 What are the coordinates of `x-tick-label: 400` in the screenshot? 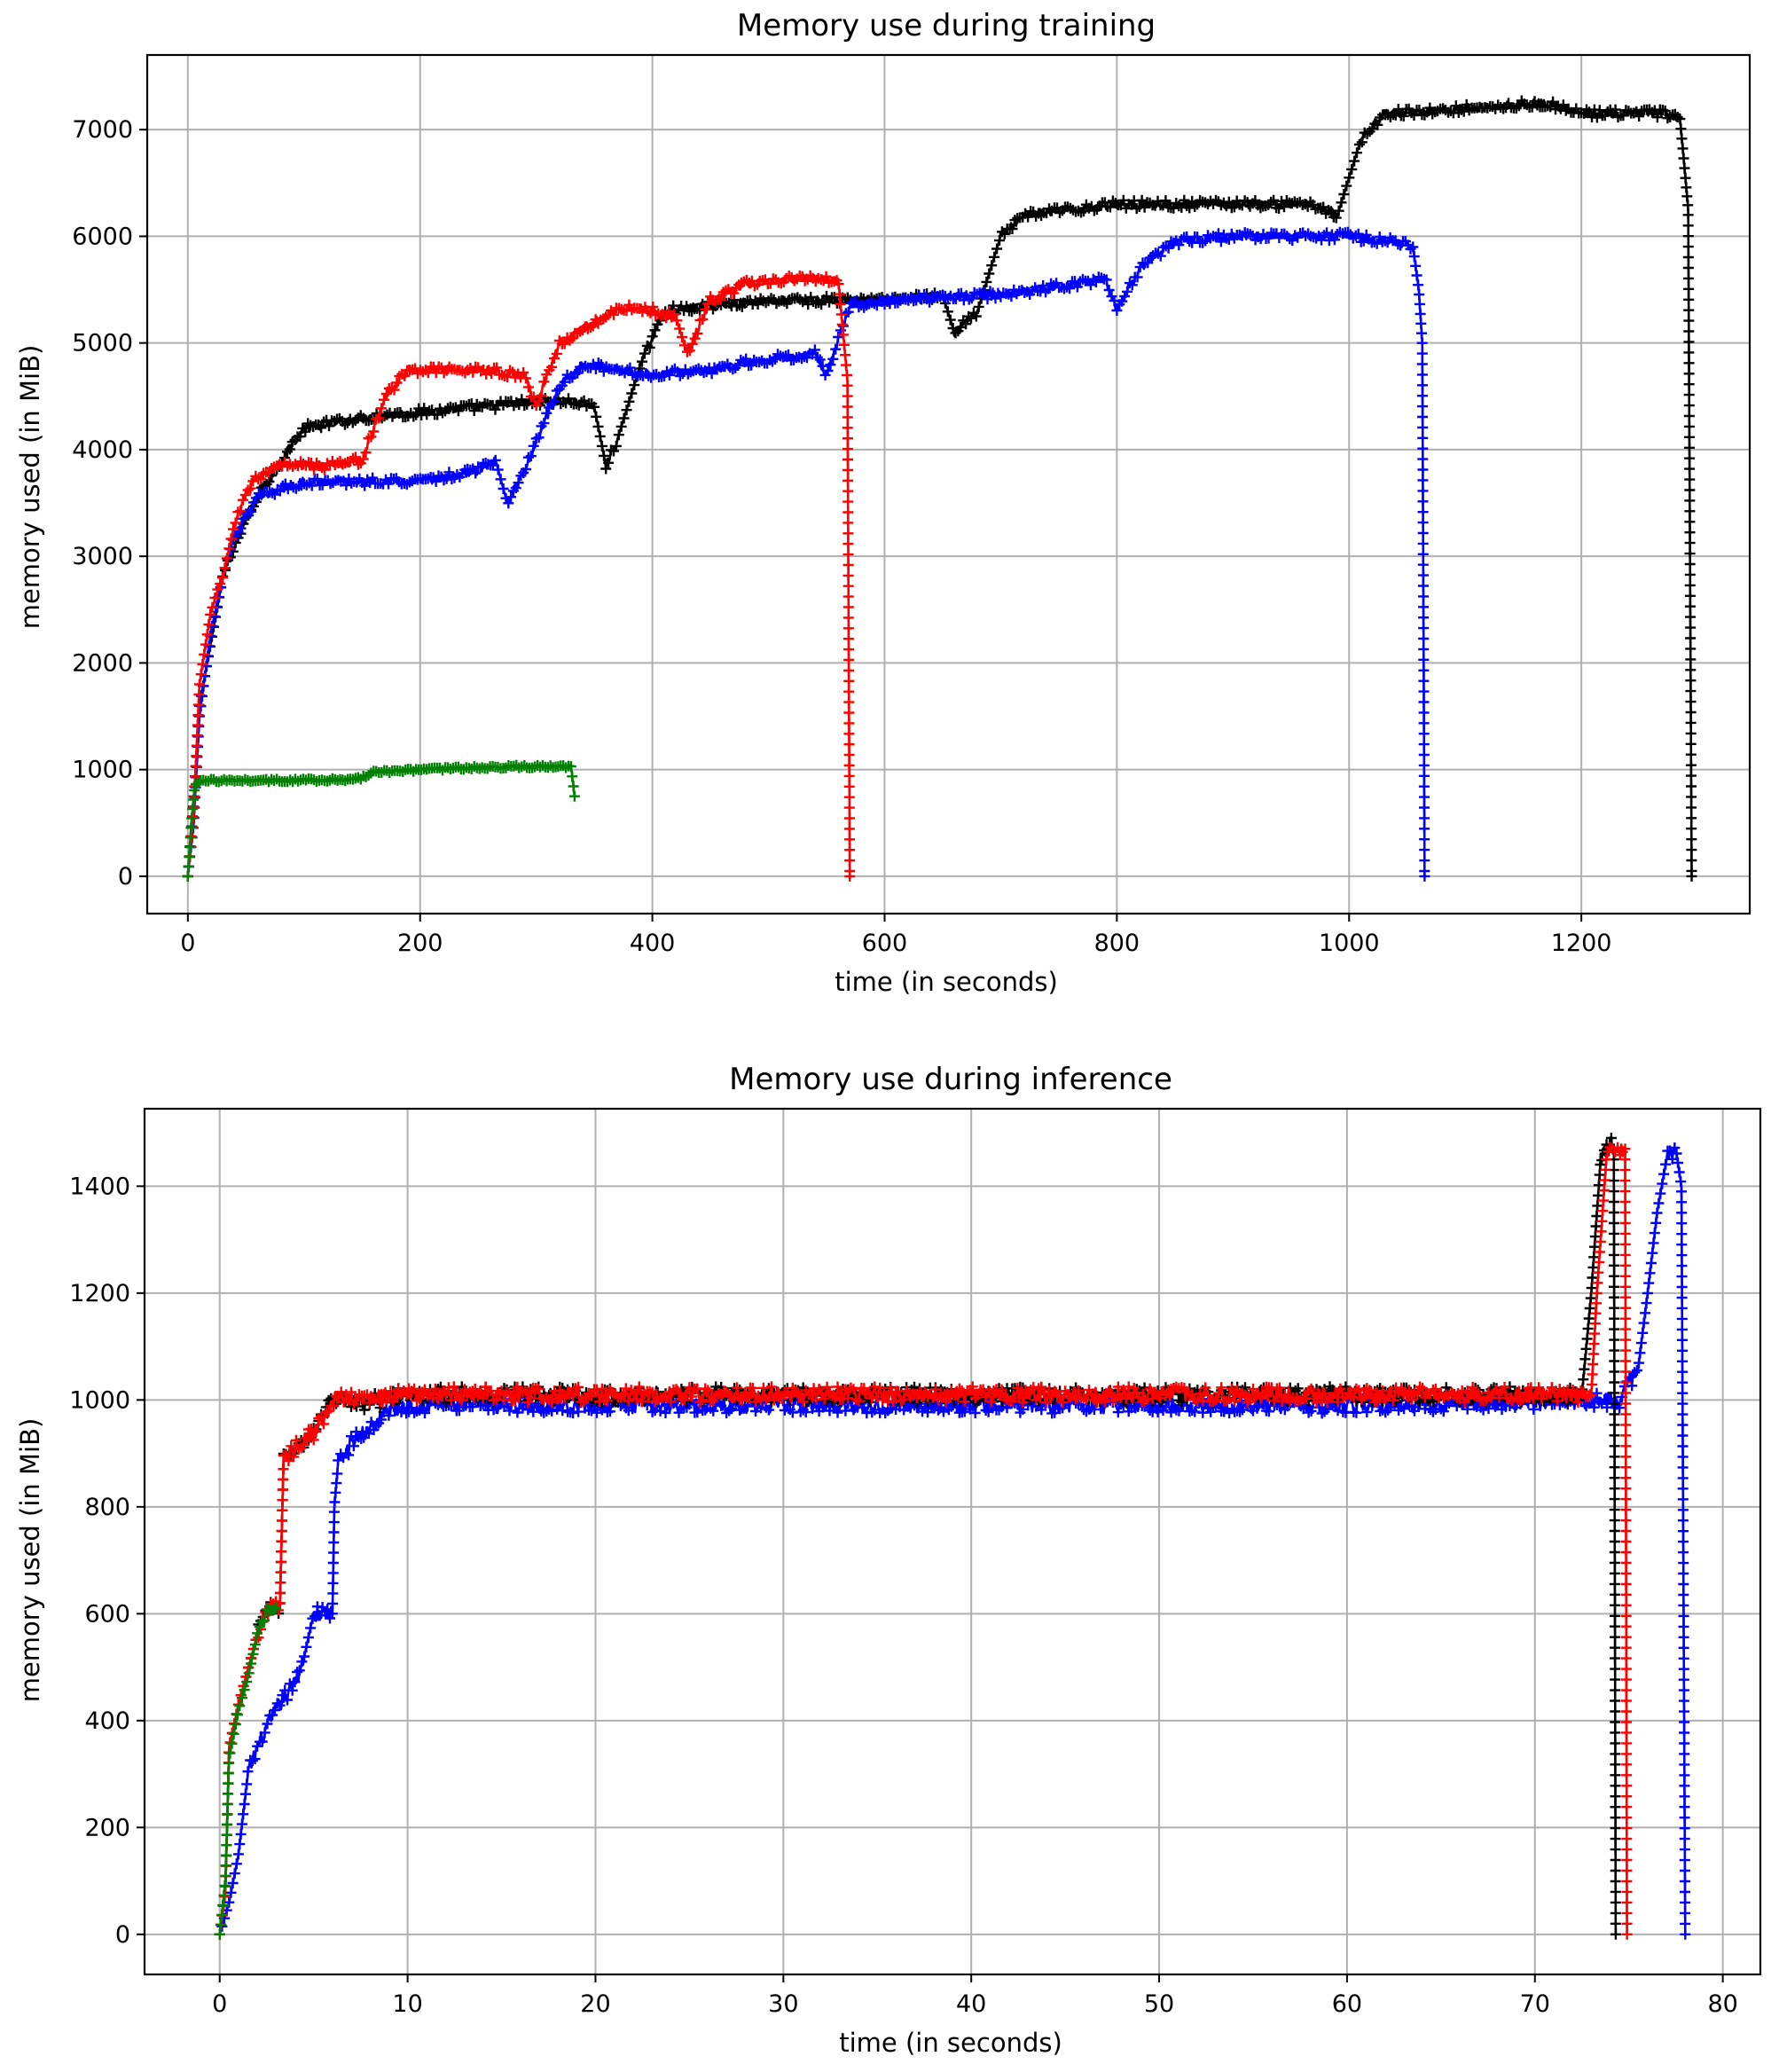 It's located at (653, 943).